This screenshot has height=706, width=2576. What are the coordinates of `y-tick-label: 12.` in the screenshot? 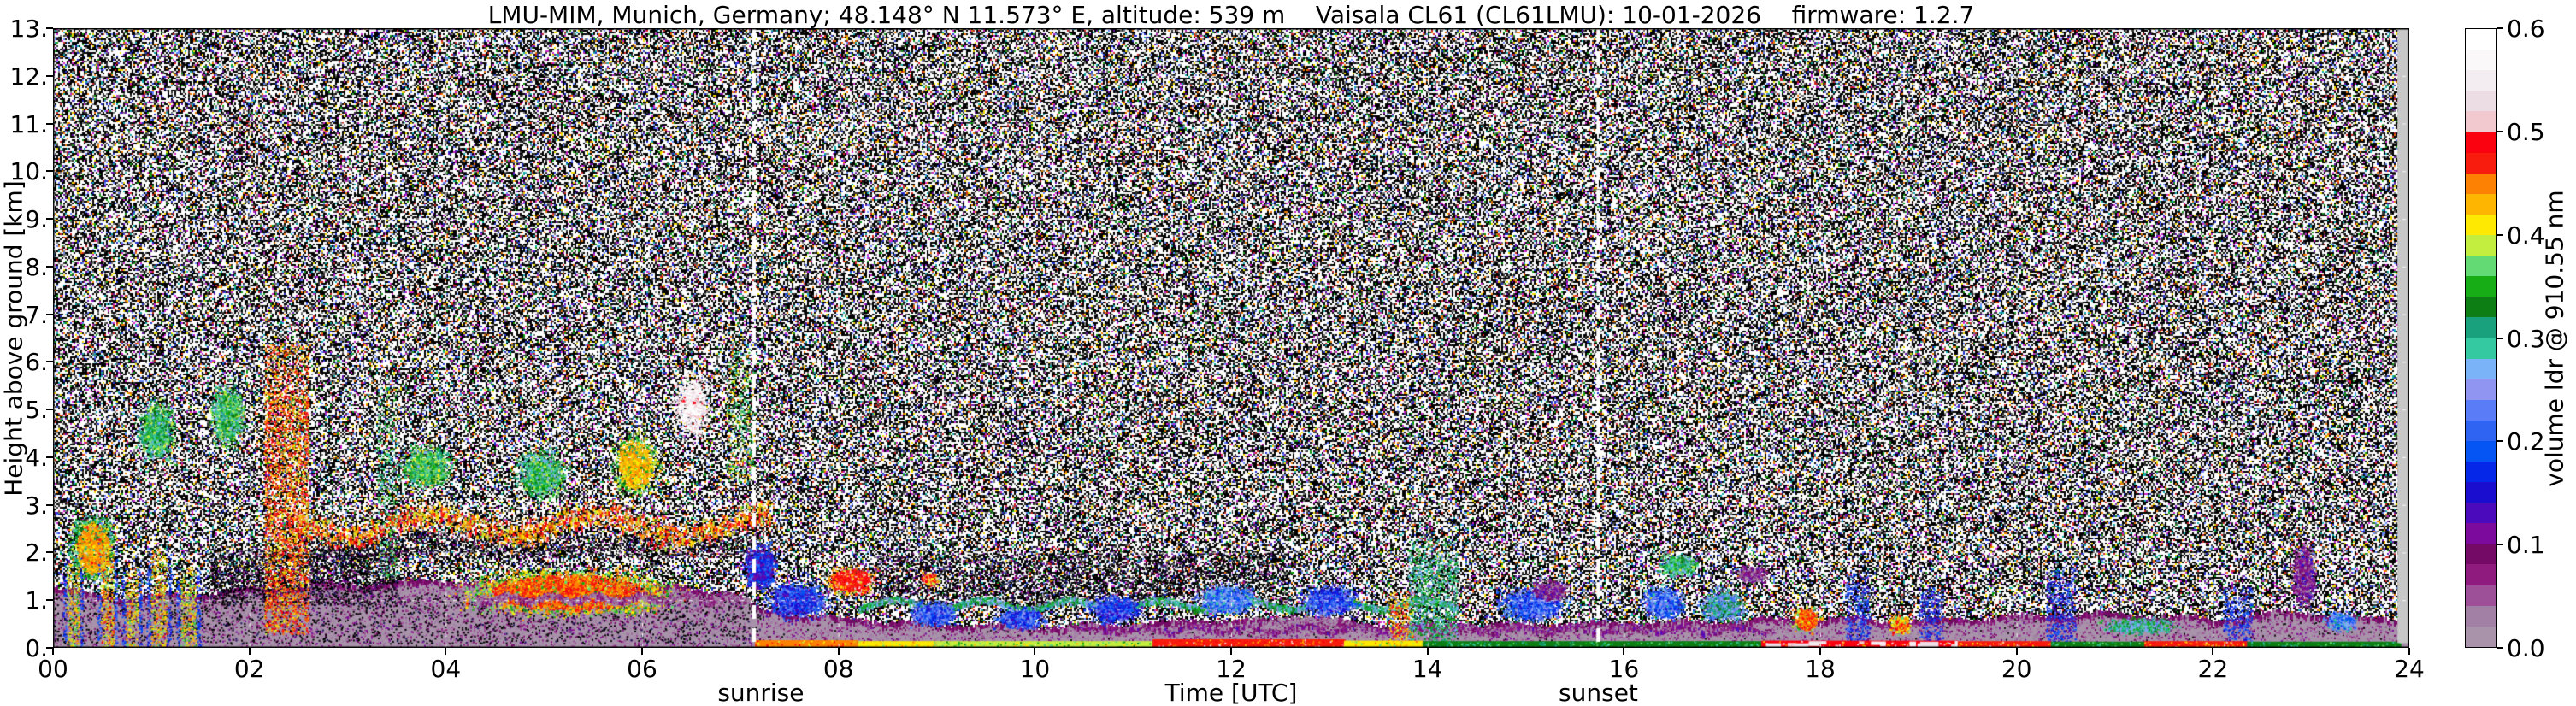 It's located at (28, 76).